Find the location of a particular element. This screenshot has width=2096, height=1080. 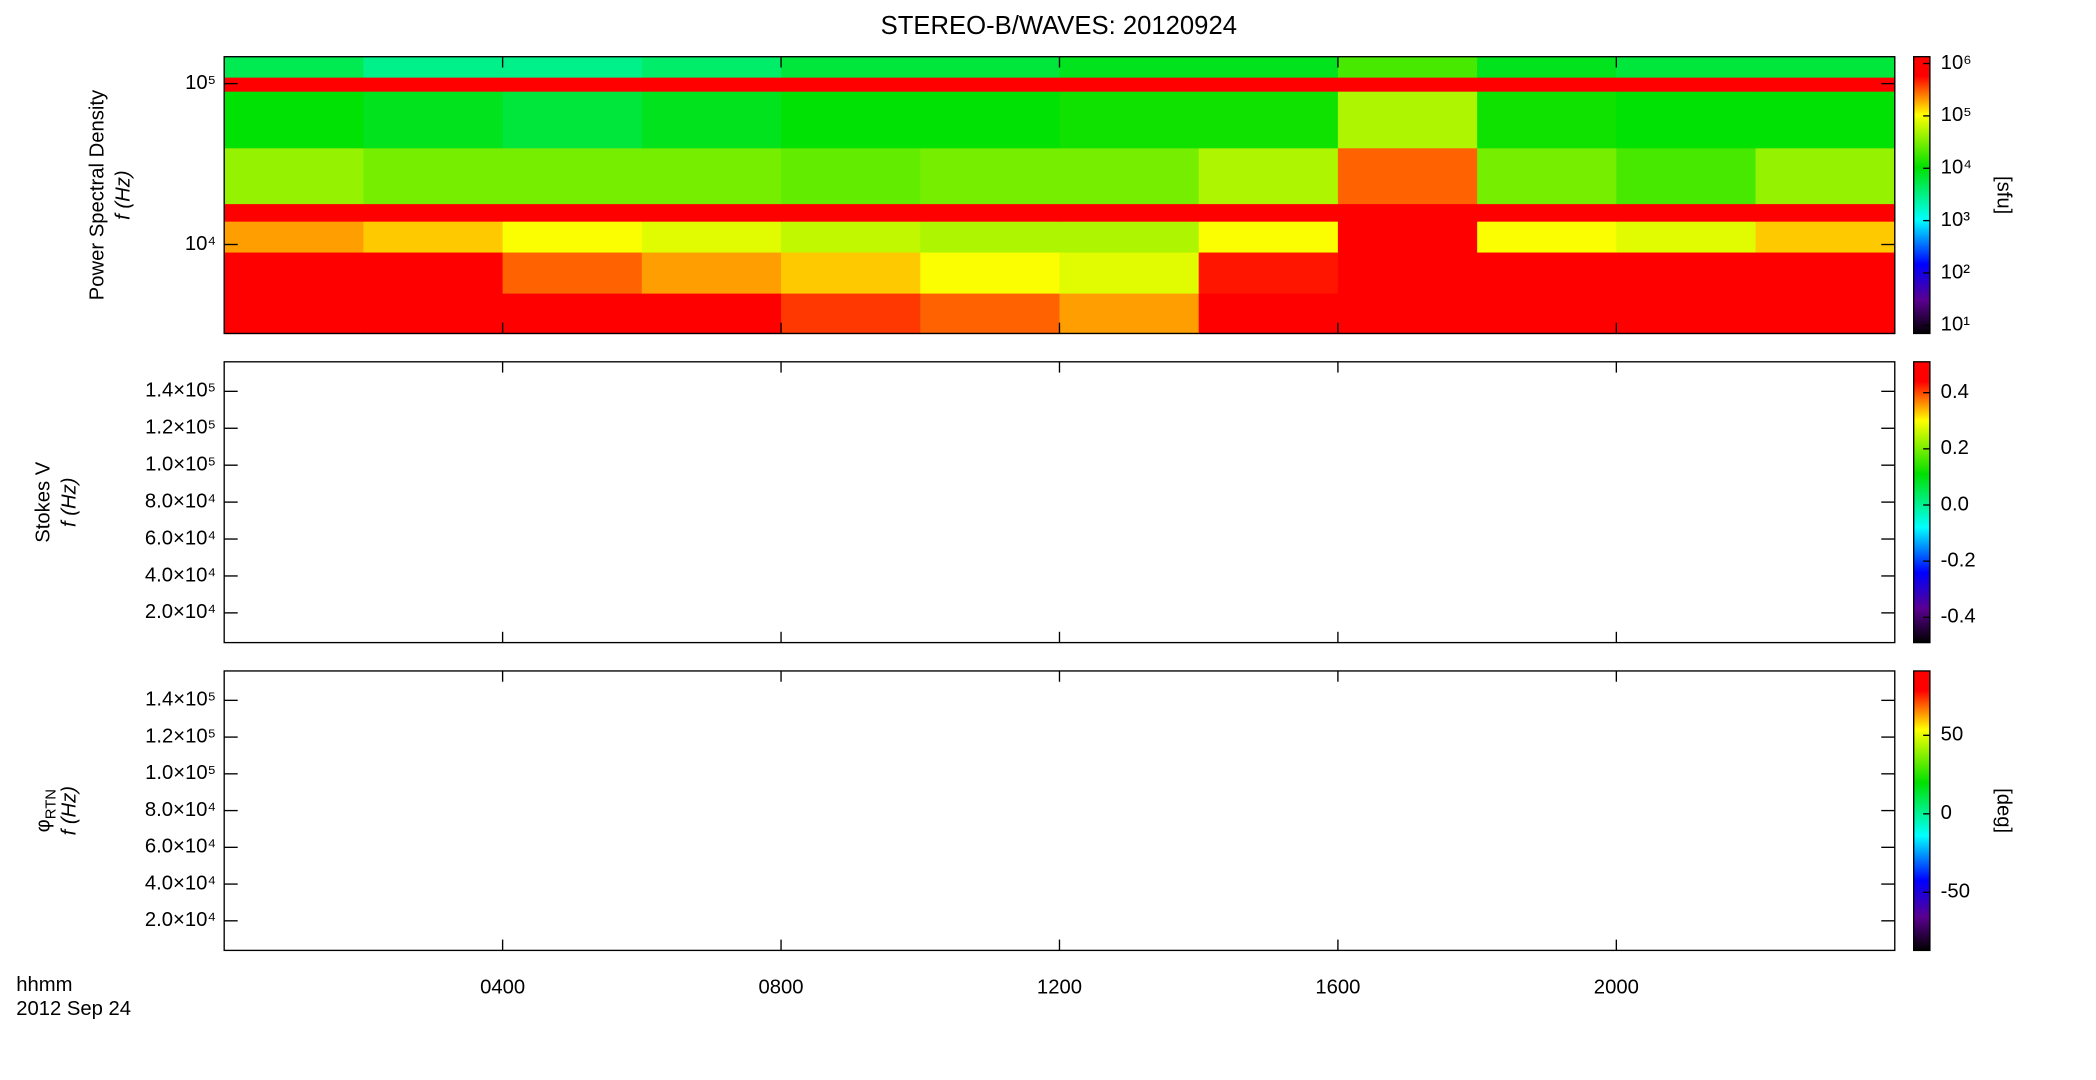

x-tick-label: 0800 is located at coordinates (781, 988).